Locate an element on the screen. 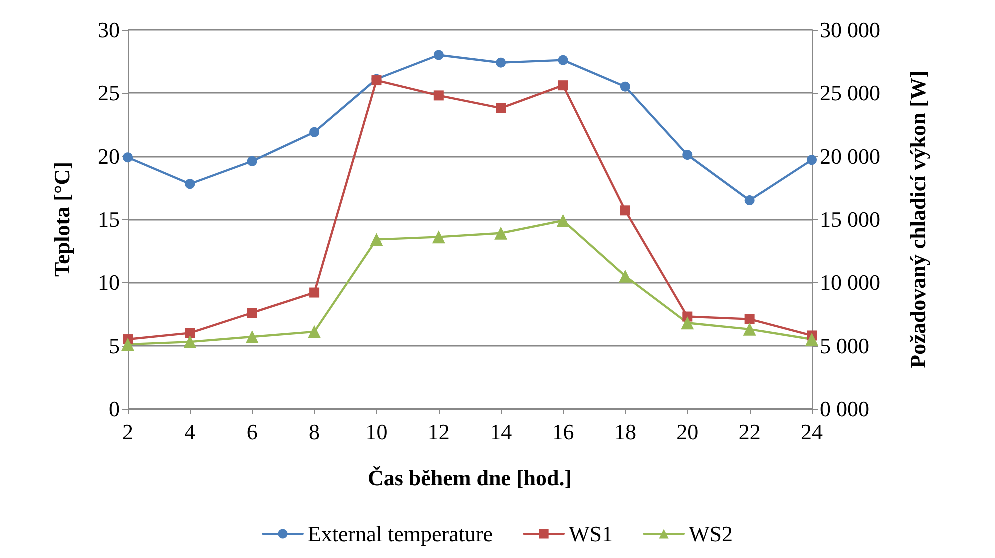  x-tick-label: 2 is located at coordinates (128, 432).